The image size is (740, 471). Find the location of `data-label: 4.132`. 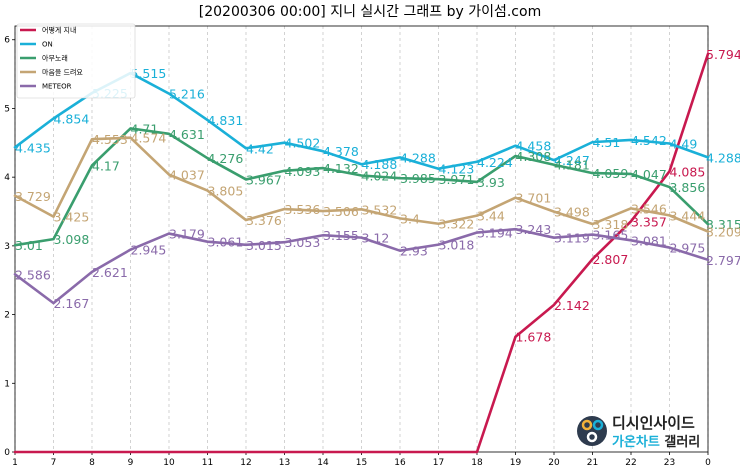

data-label: 4.132 is located at coordinates (341, 168).